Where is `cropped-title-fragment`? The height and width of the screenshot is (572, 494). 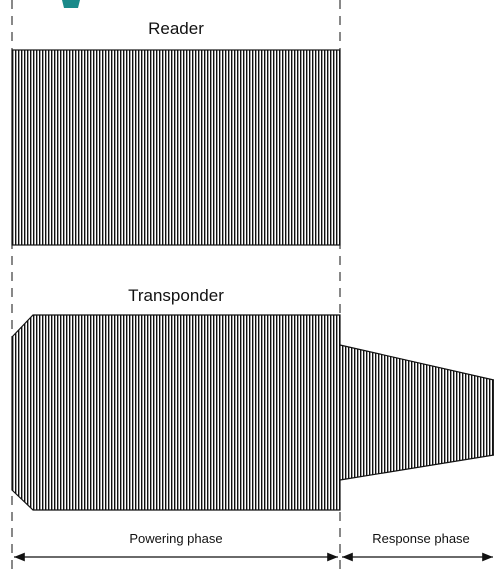
cropped-title-fragment is located at coordinates (71, 4).